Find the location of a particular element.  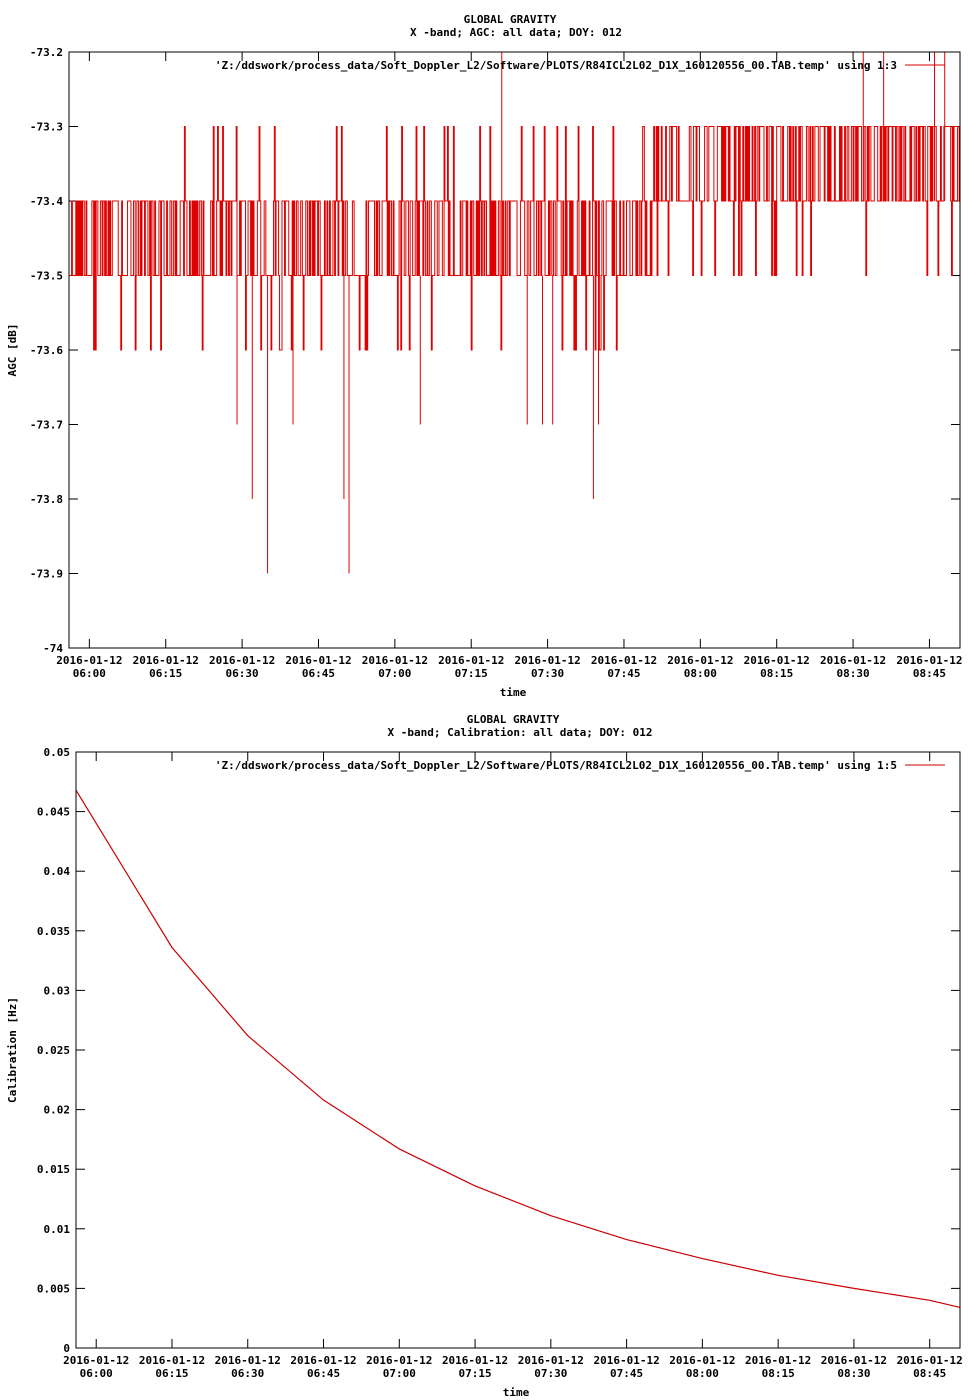

y-tick-label: 0.04 is located at coordinates (57, 871).